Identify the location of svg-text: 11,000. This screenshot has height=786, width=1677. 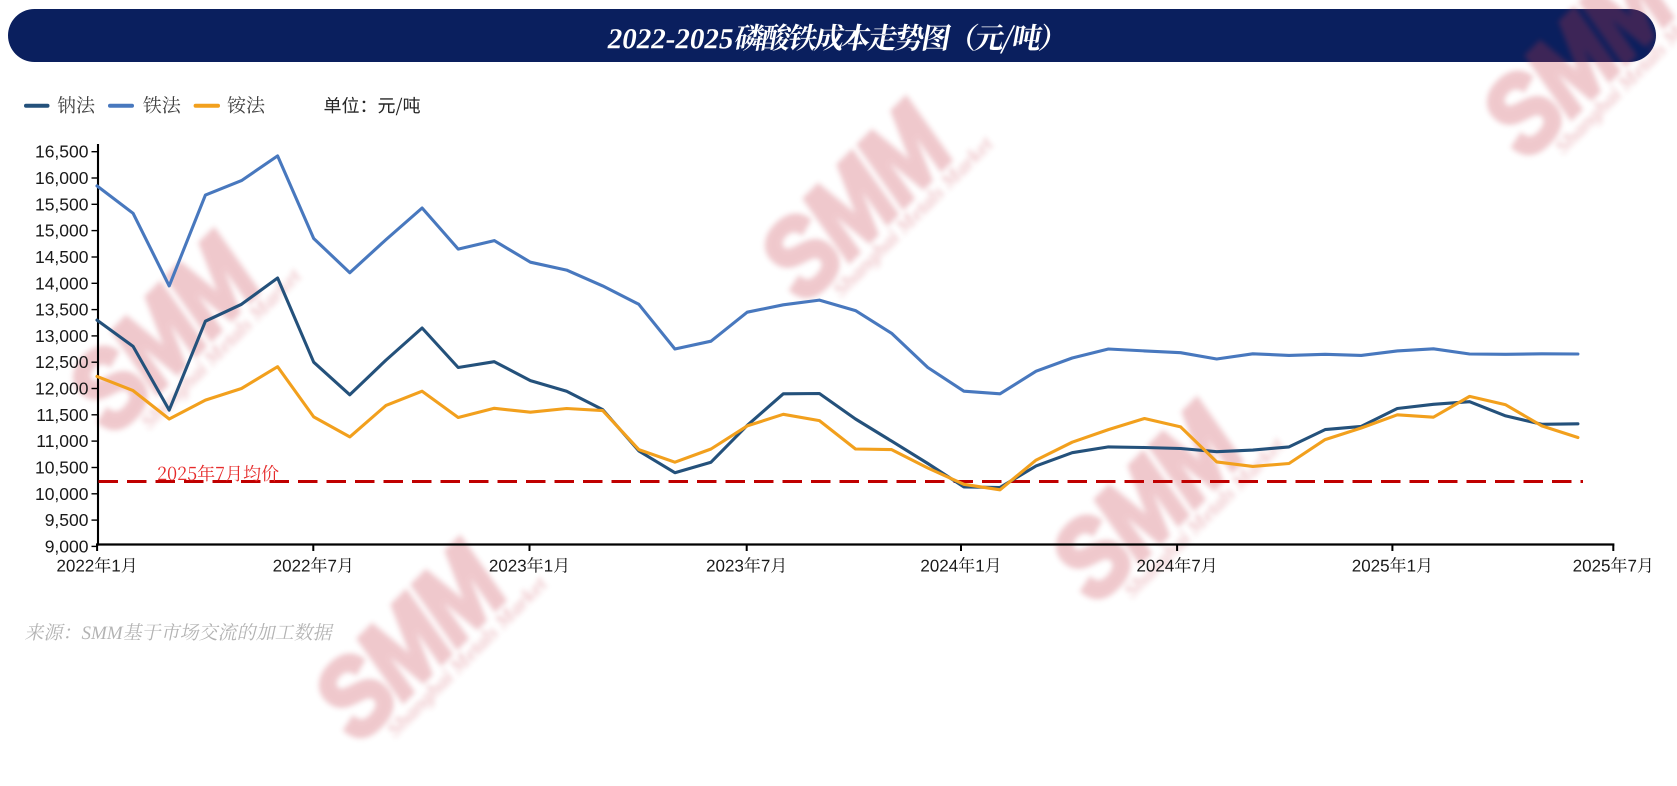
(62, 441).